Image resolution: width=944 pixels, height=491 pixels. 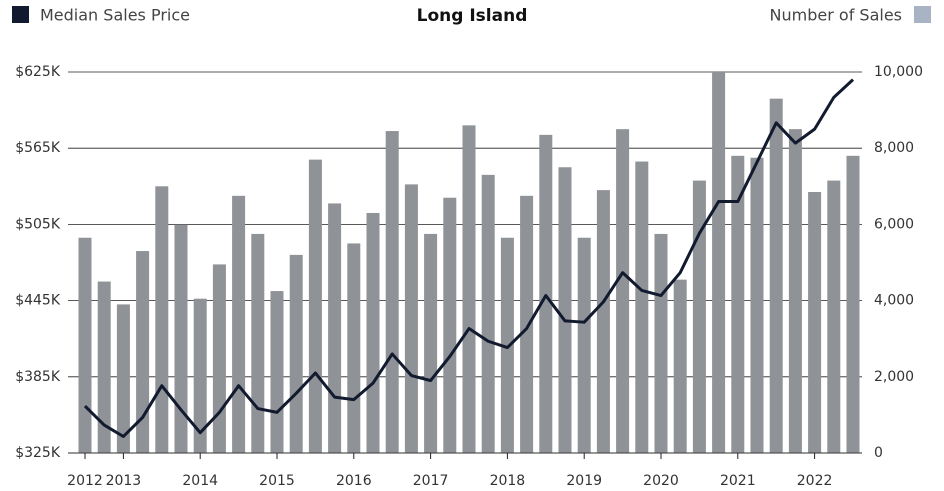 What do you see at coordinates (38, 148) in the screenshot?
I see `y-tick-label: $565K` at bounding box center [38, 148].